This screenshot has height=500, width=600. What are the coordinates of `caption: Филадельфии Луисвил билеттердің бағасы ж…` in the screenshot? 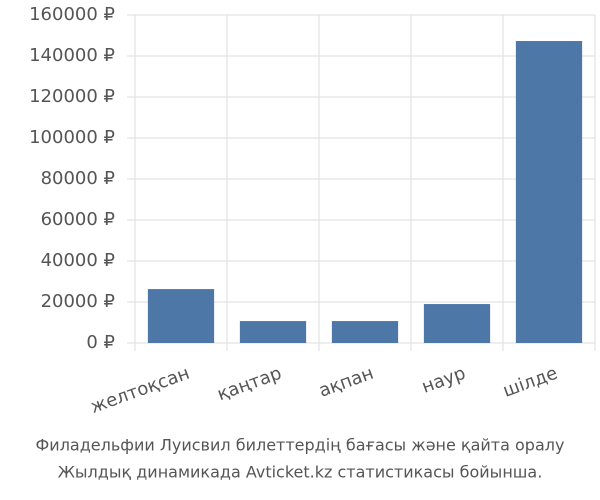 It's located at (300, 445).